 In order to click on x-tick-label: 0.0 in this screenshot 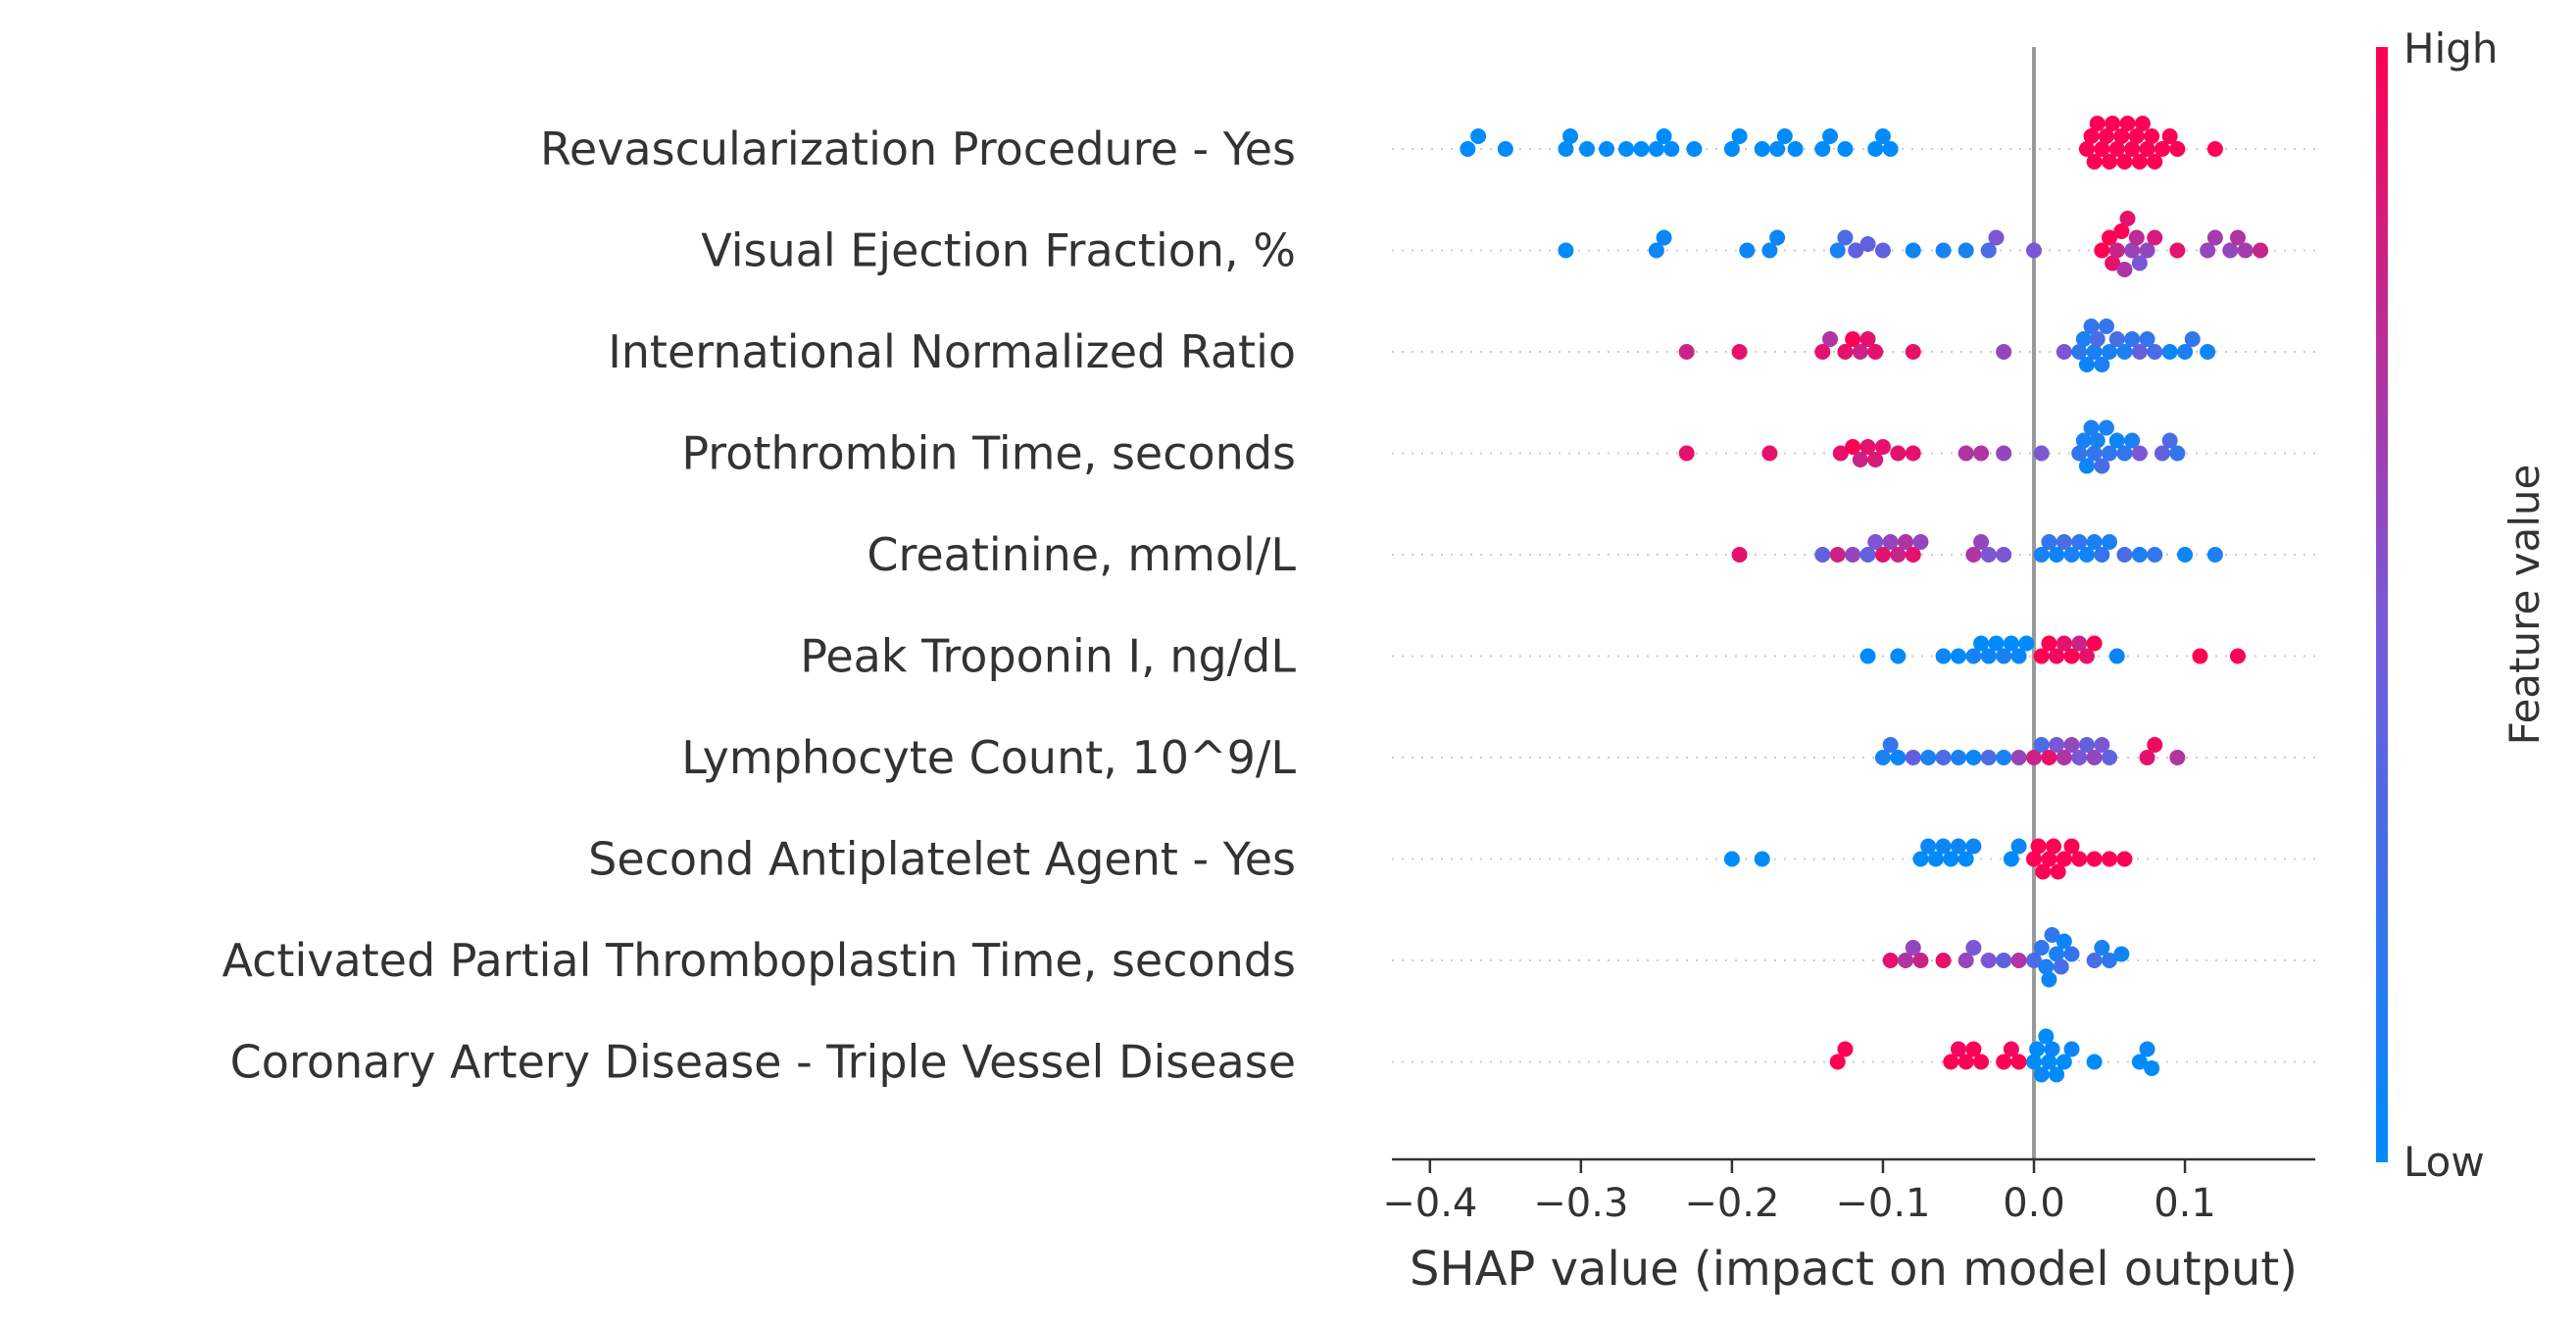, I will do `click(2034, 1203)`.